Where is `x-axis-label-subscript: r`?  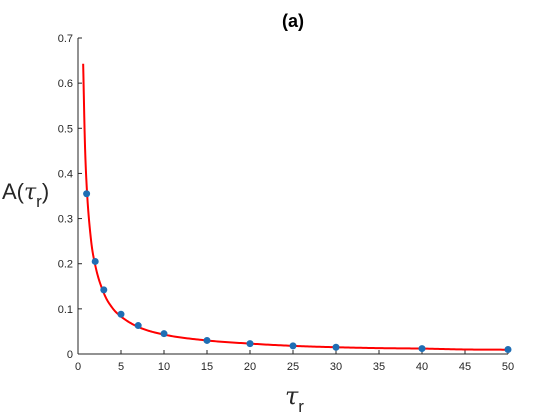 x-axis-label-subscript: r is located at coordinates (301, 406).